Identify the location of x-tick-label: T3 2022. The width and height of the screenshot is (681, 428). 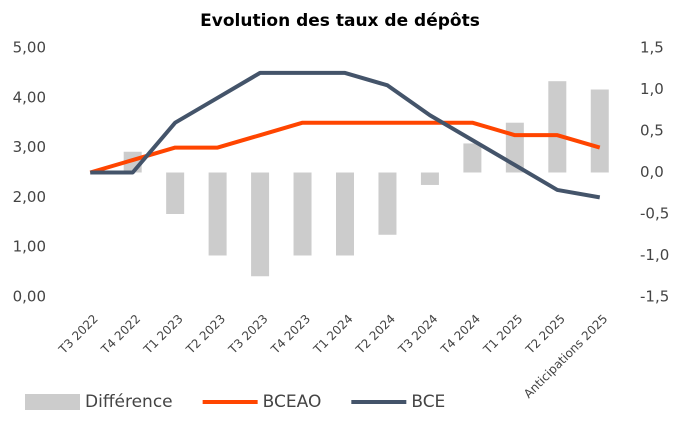
(77, 334).